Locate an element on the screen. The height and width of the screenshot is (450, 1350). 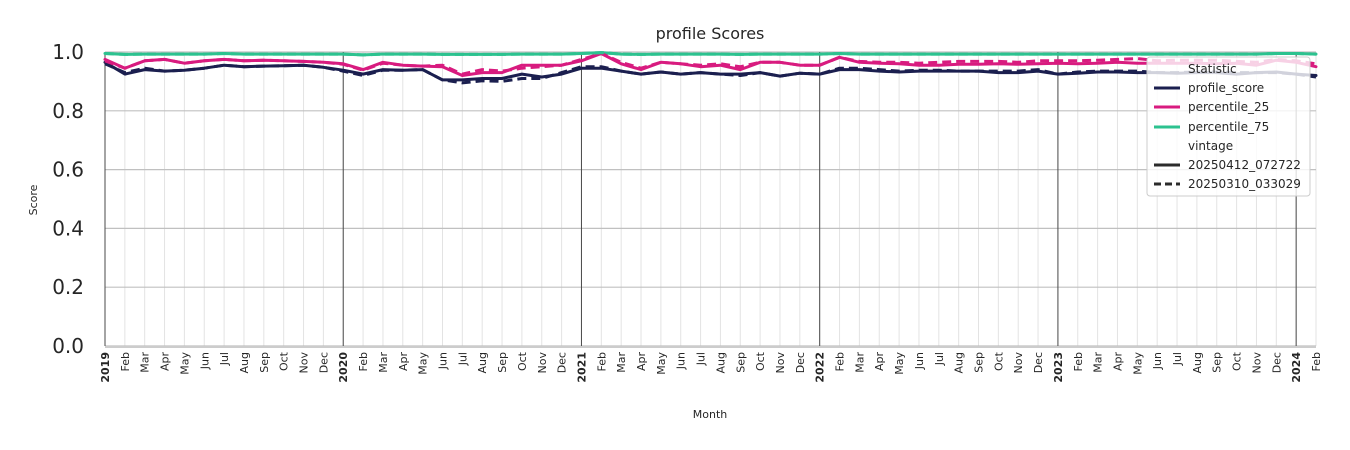
x-axis-title: Month is located at coordinates (710, 414).